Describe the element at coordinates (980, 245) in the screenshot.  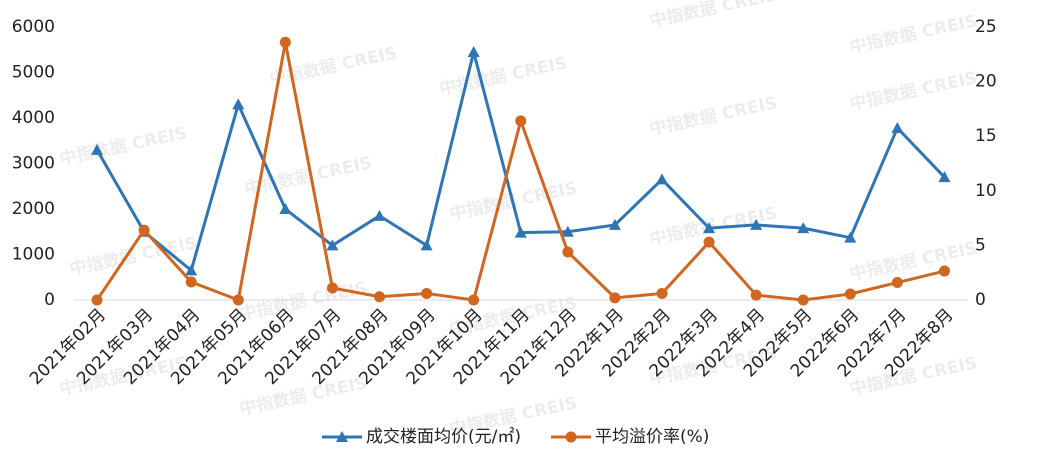
I see `y2-tick-label: 5` at that location.